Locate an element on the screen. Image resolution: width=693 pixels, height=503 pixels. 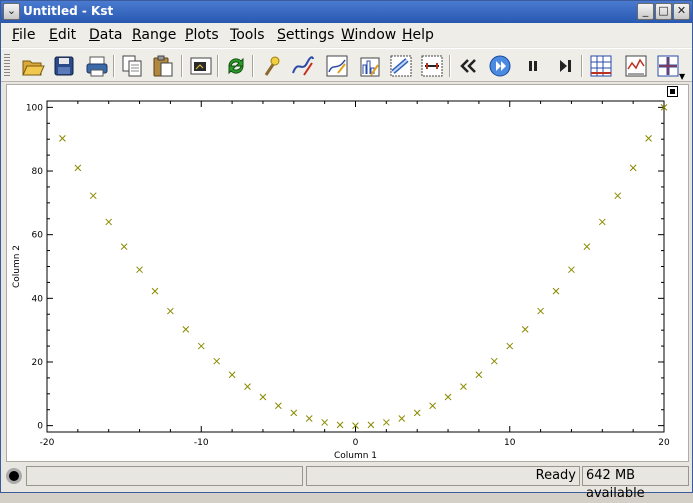
status-memory: 642 MB available is located at coordinates (635, 483).